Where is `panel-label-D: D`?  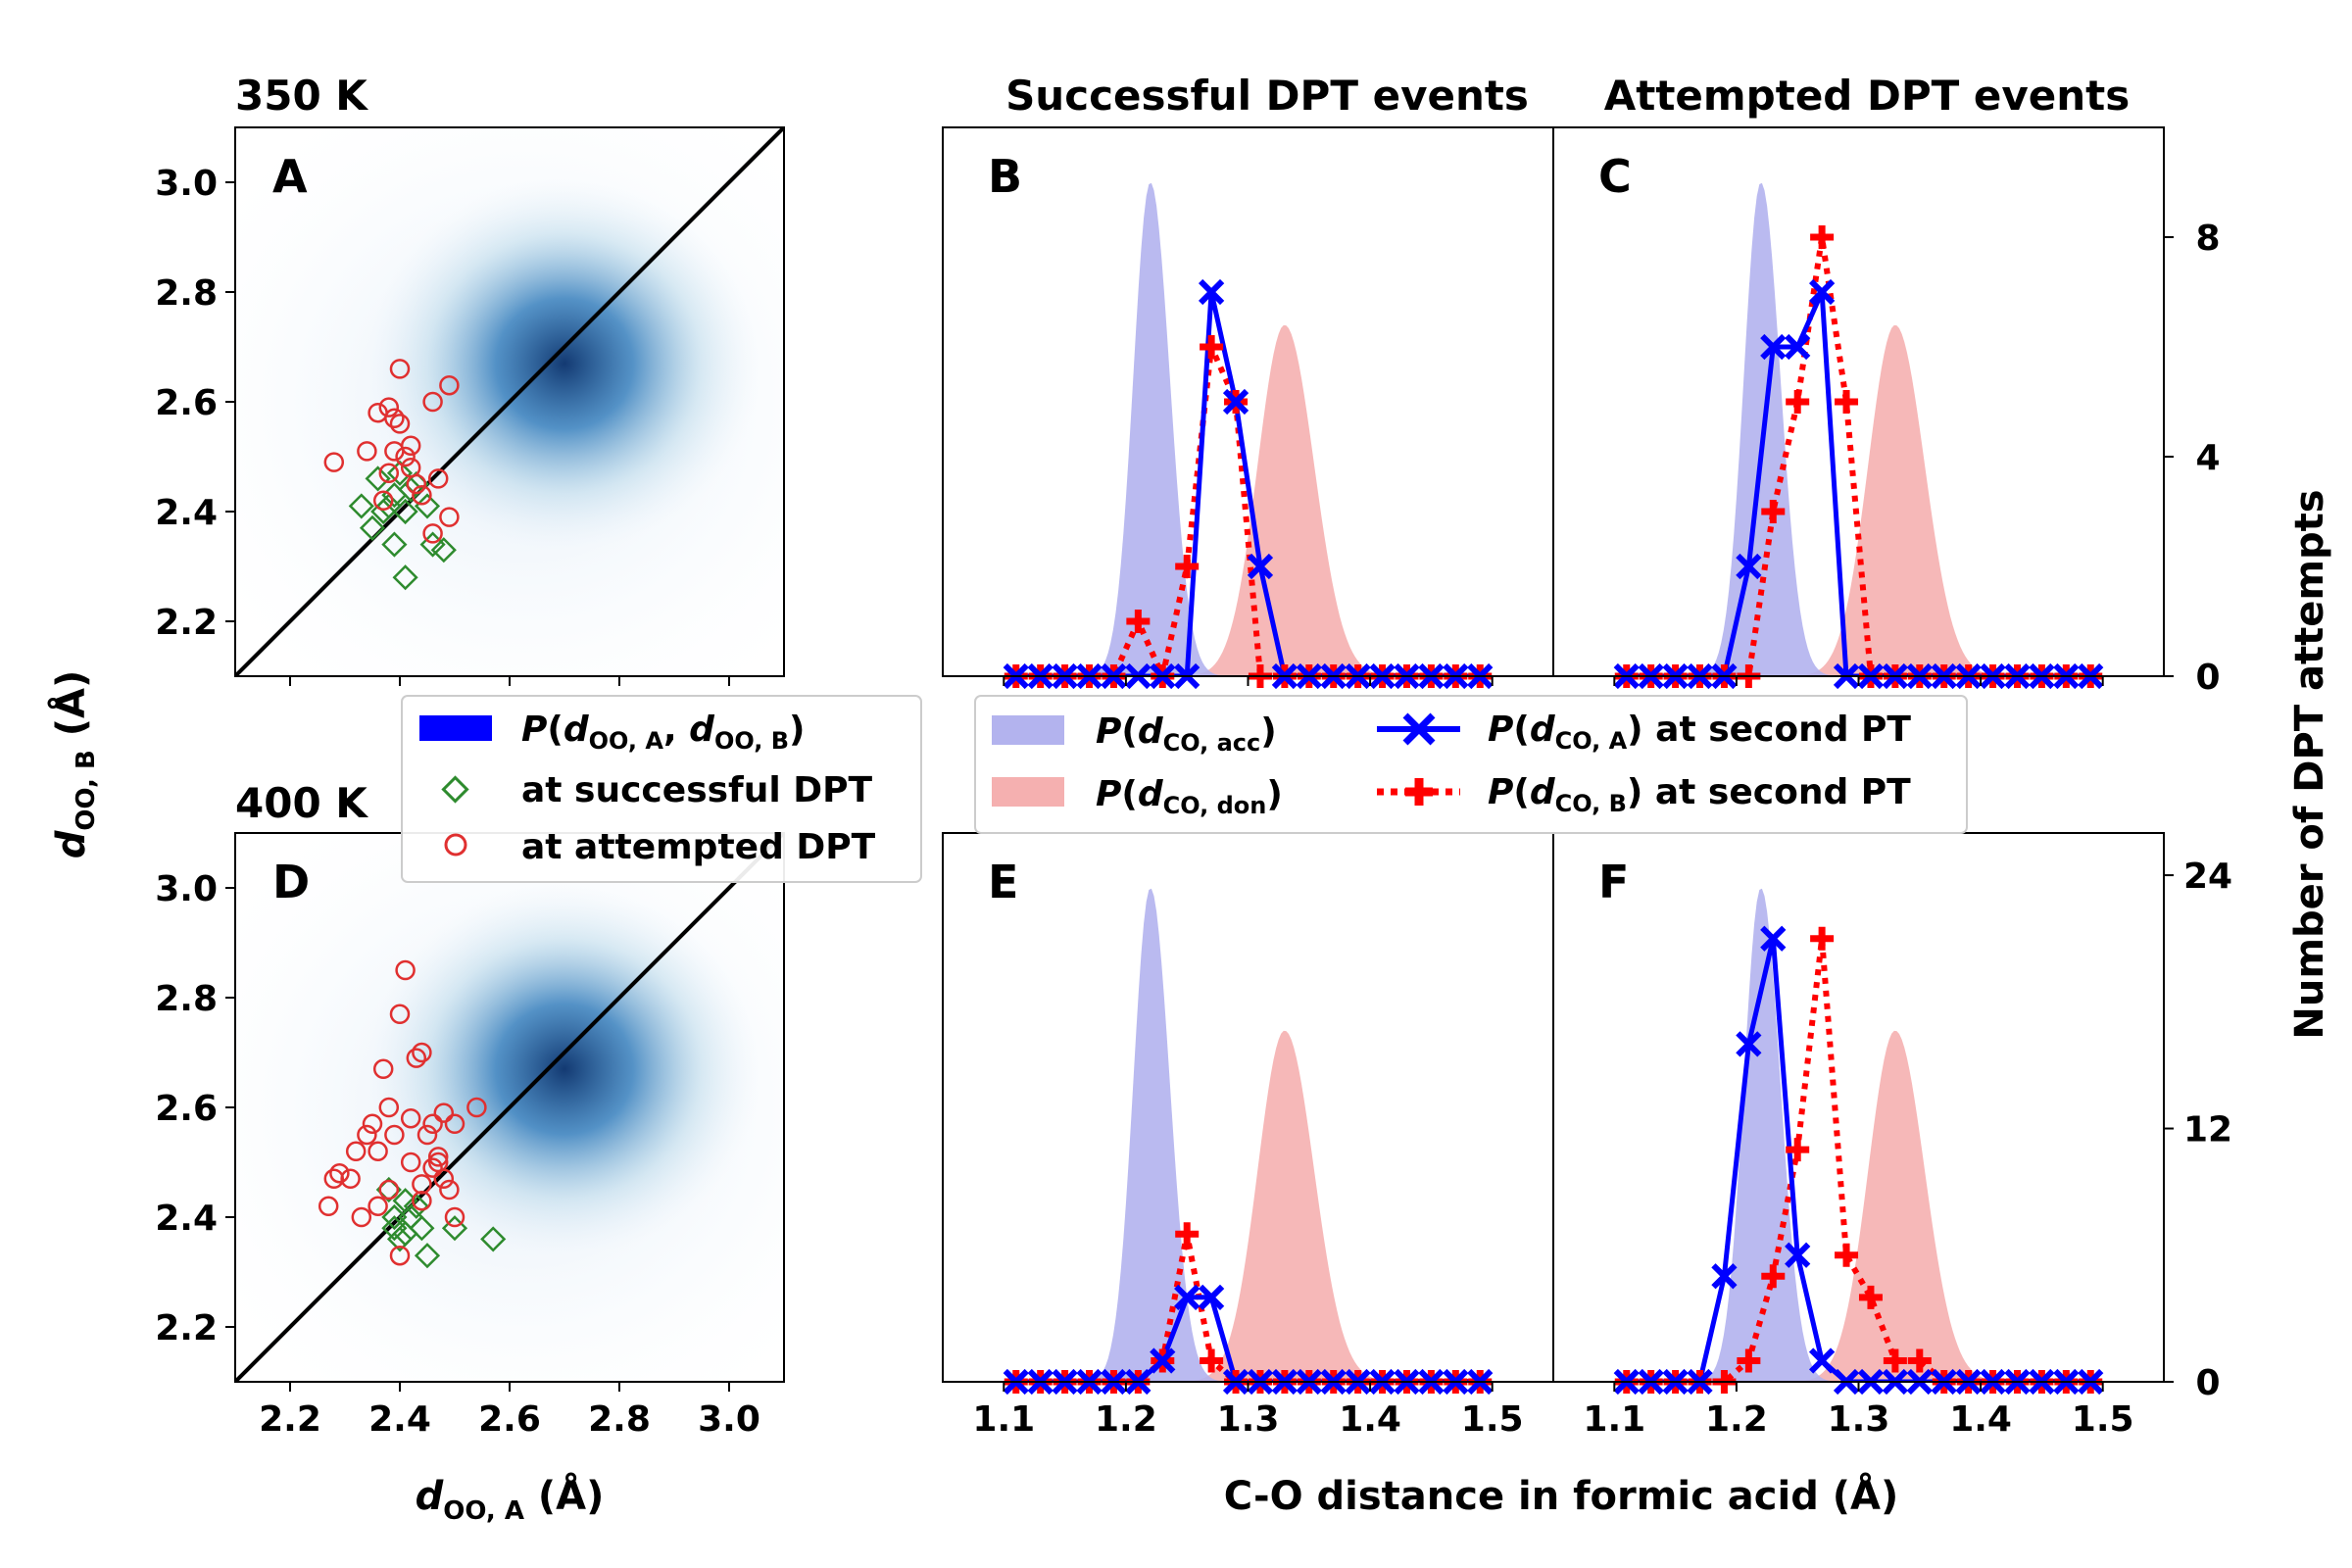 panel-label-D: D is located at coordinates (291, 882).